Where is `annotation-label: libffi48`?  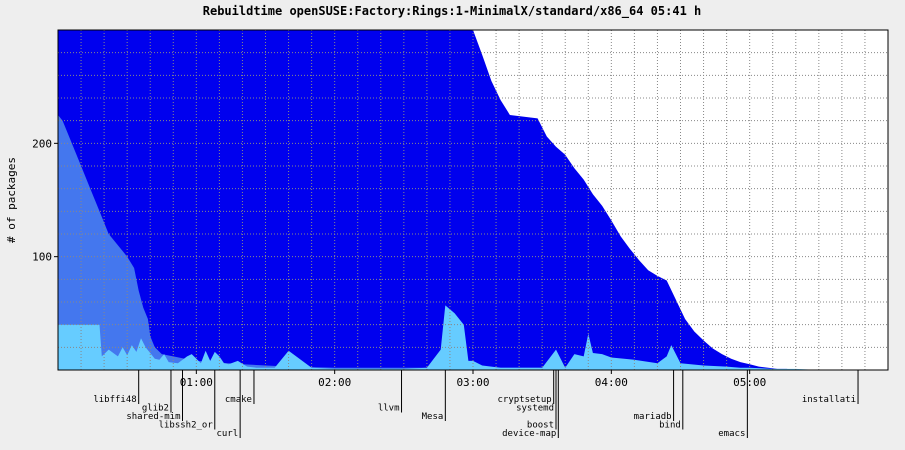 annotation-label: libffi48 is located at coordinates (114, 400).